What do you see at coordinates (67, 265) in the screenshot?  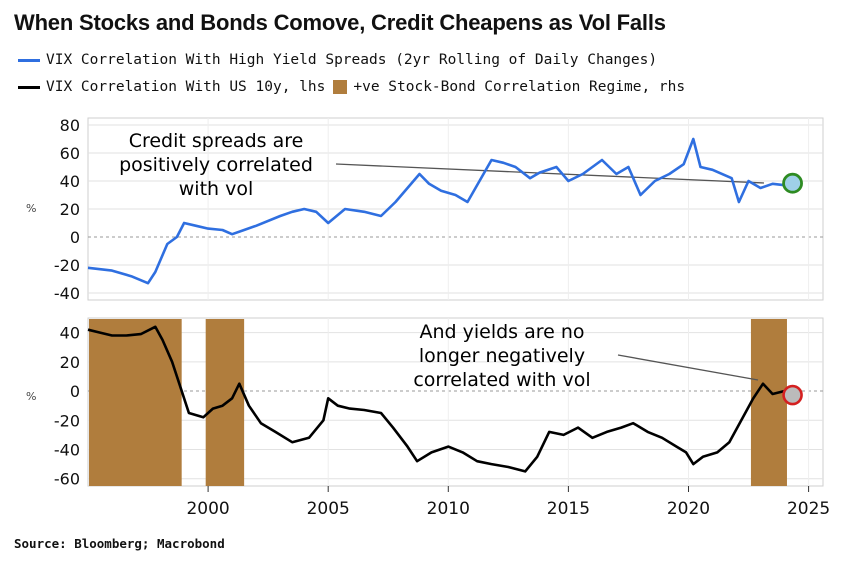 I see `top-y-tick-label: -20` at bounding box center [67, 265].